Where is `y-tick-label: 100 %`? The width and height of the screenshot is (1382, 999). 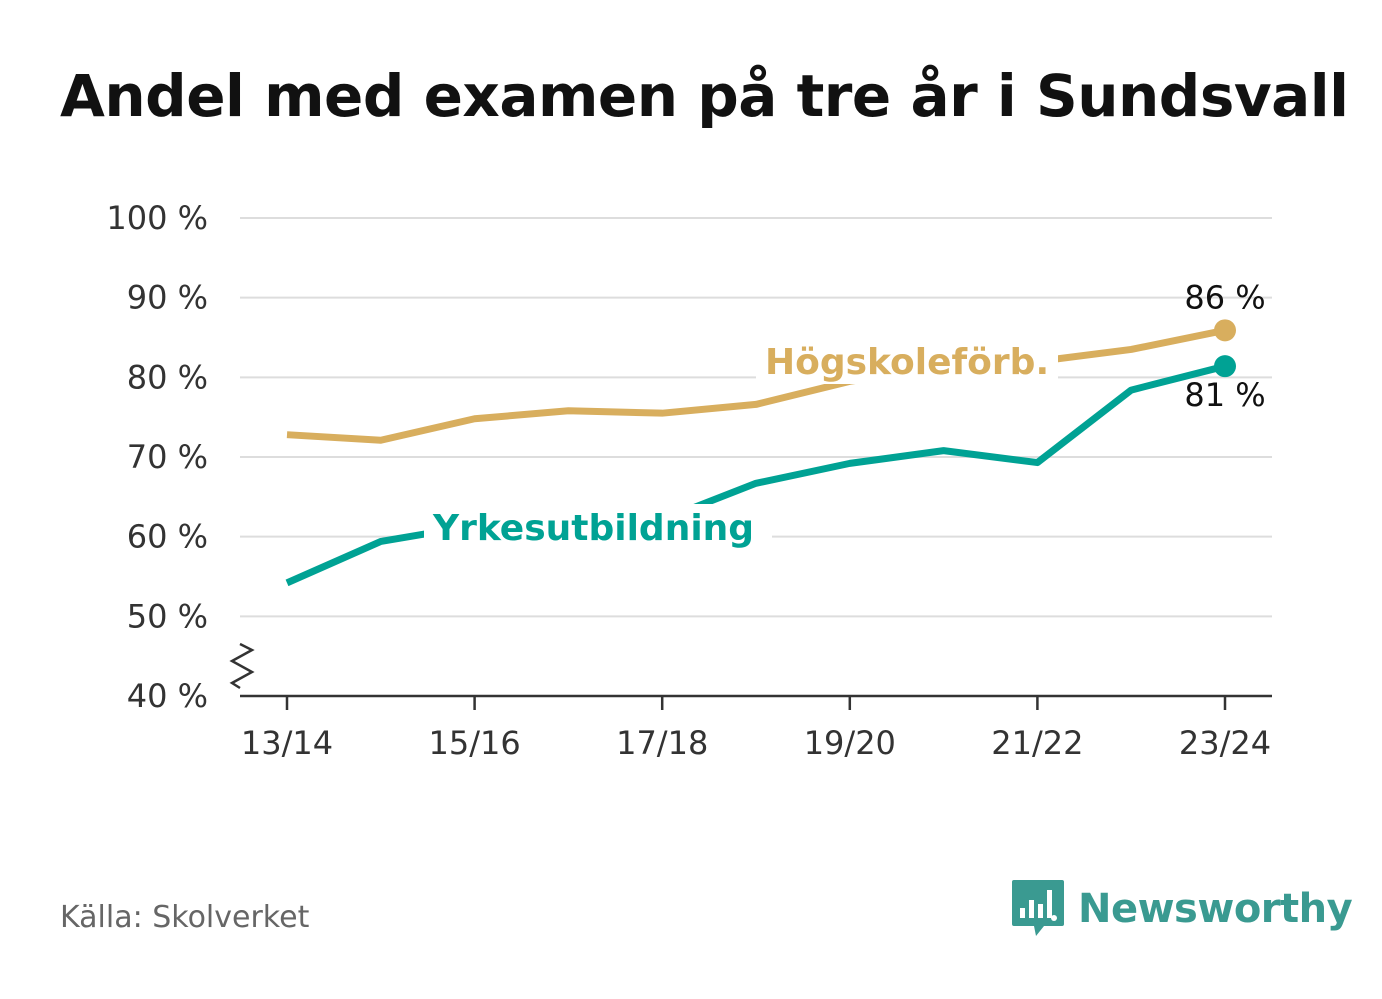
y-tick-label: 100 % is located at coordinates (157, 218).